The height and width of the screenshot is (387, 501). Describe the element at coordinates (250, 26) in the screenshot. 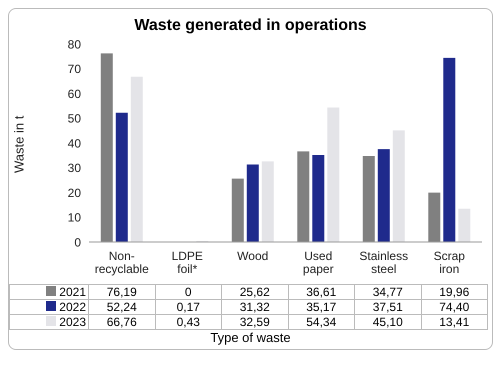

I see `chart-title: Waste generated in operations` at that location.